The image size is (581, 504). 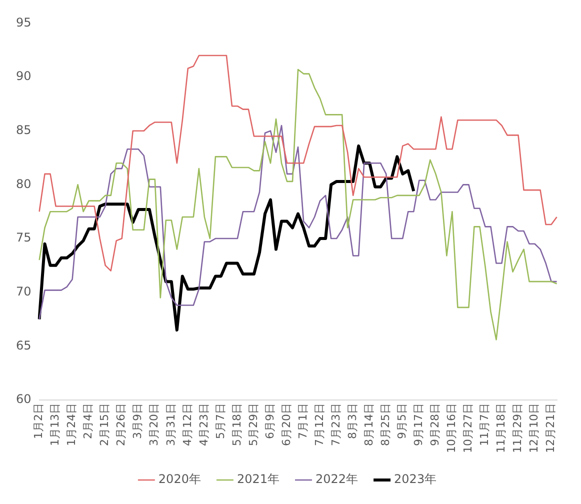 What do you see at coordinates (286, 424) in the screenshot?
I see `x-tick-label: 6月20日` at bounding box center [286, 424].